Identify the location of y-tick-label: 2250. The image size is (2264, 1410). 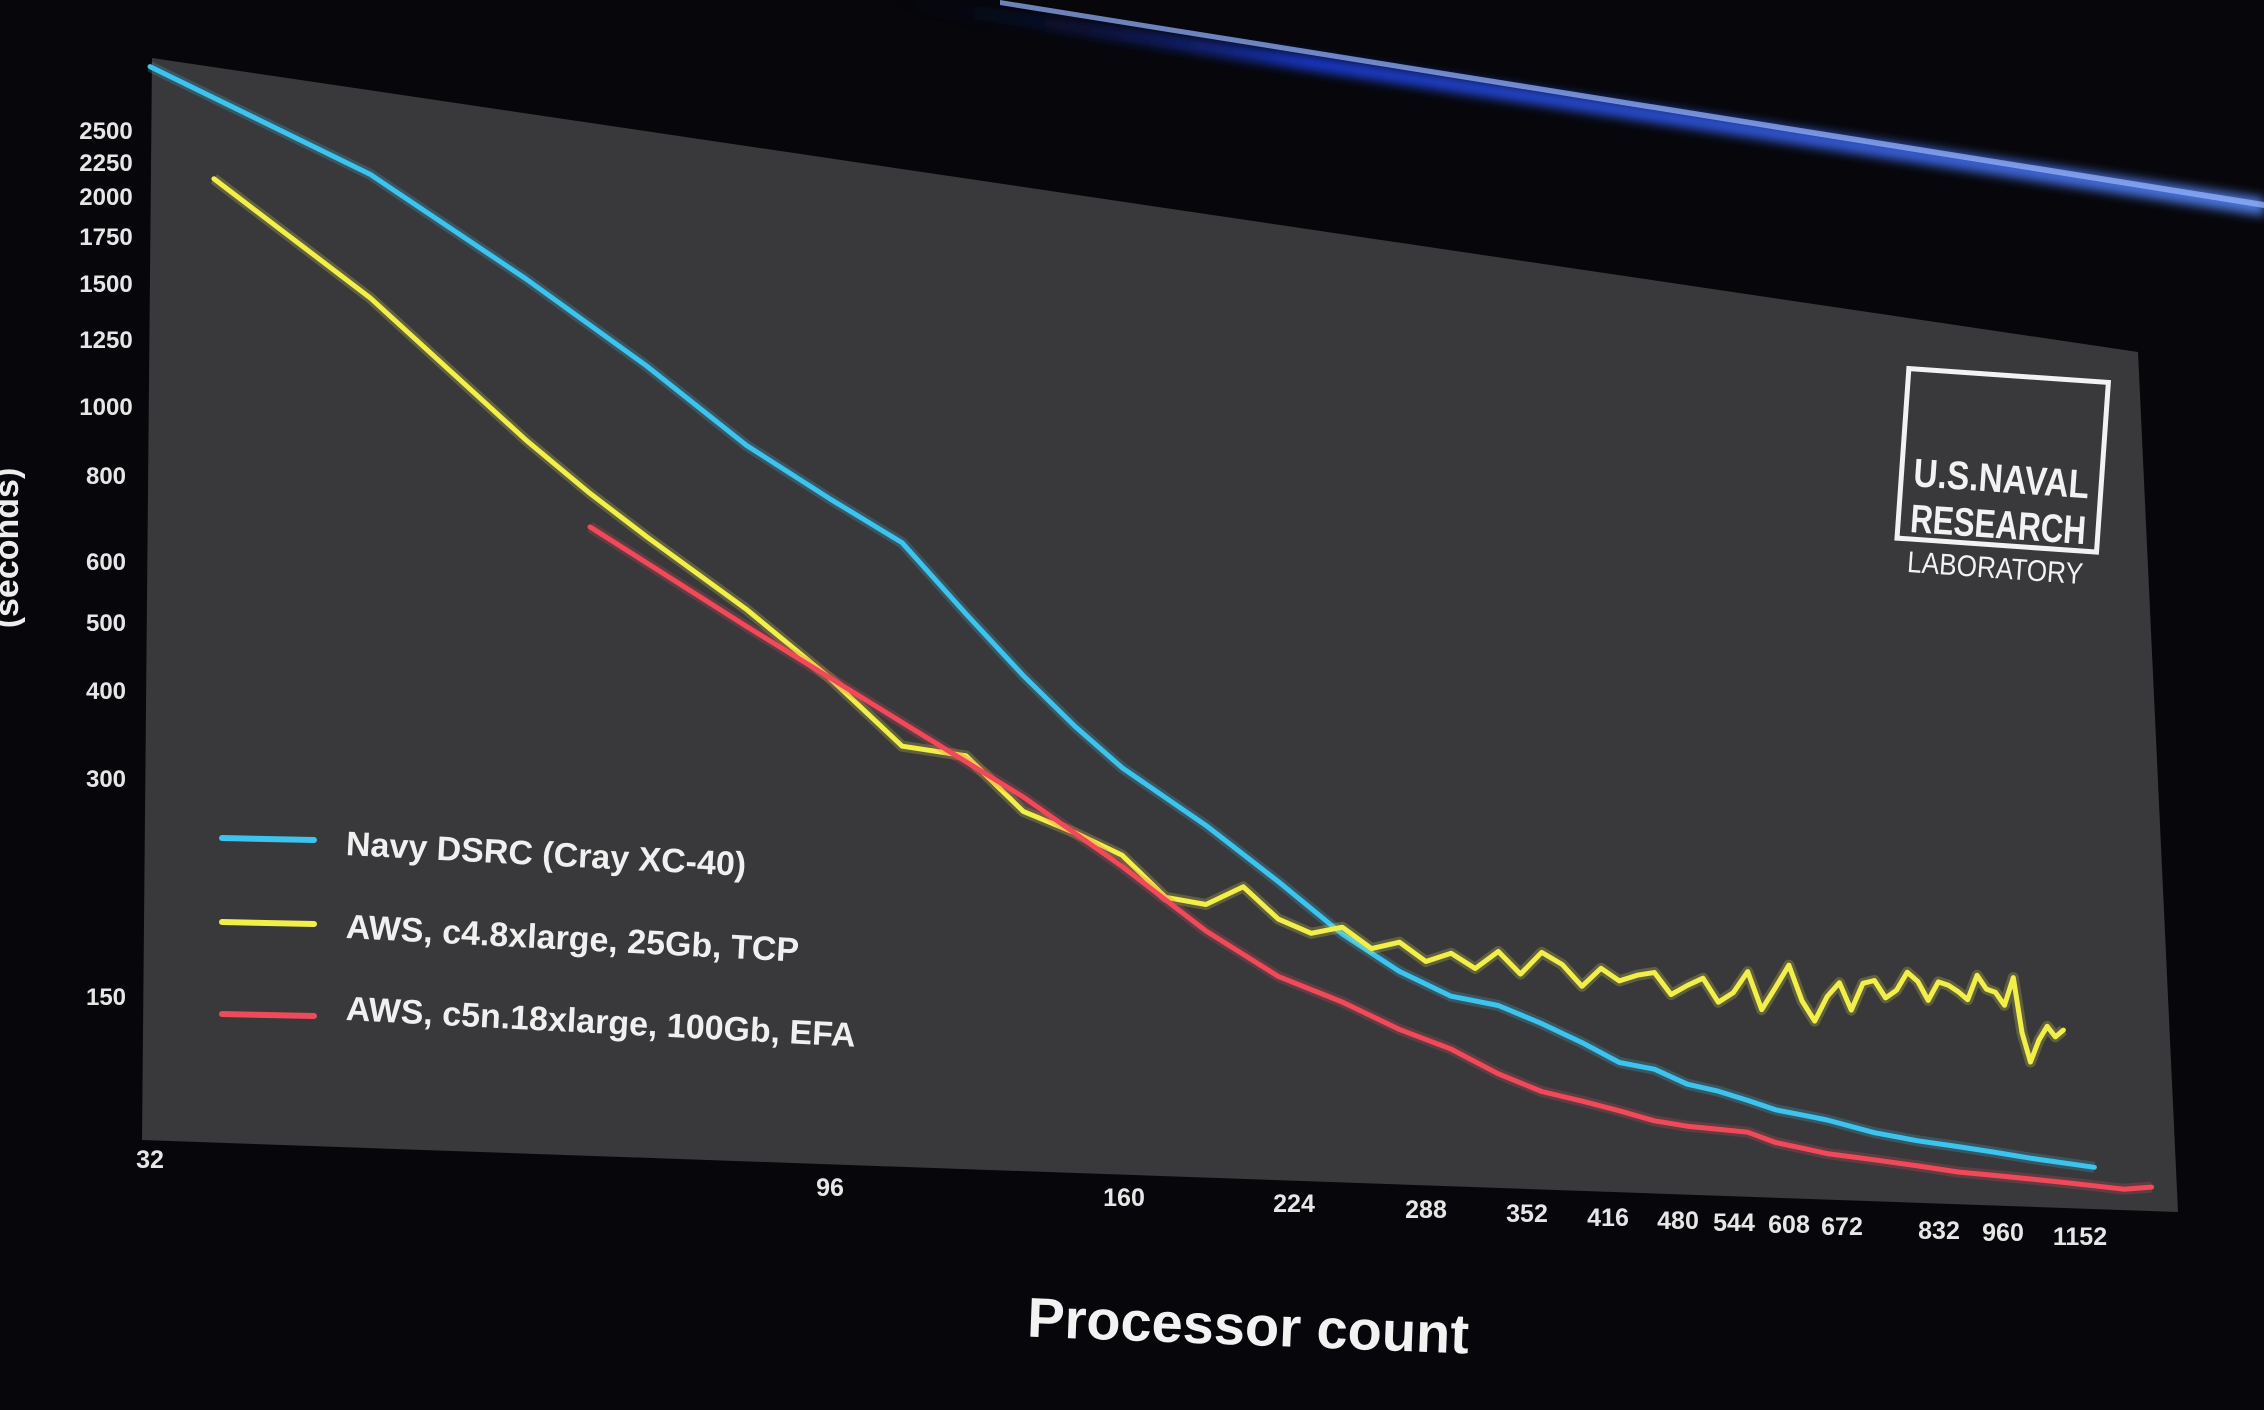
(105, 163).